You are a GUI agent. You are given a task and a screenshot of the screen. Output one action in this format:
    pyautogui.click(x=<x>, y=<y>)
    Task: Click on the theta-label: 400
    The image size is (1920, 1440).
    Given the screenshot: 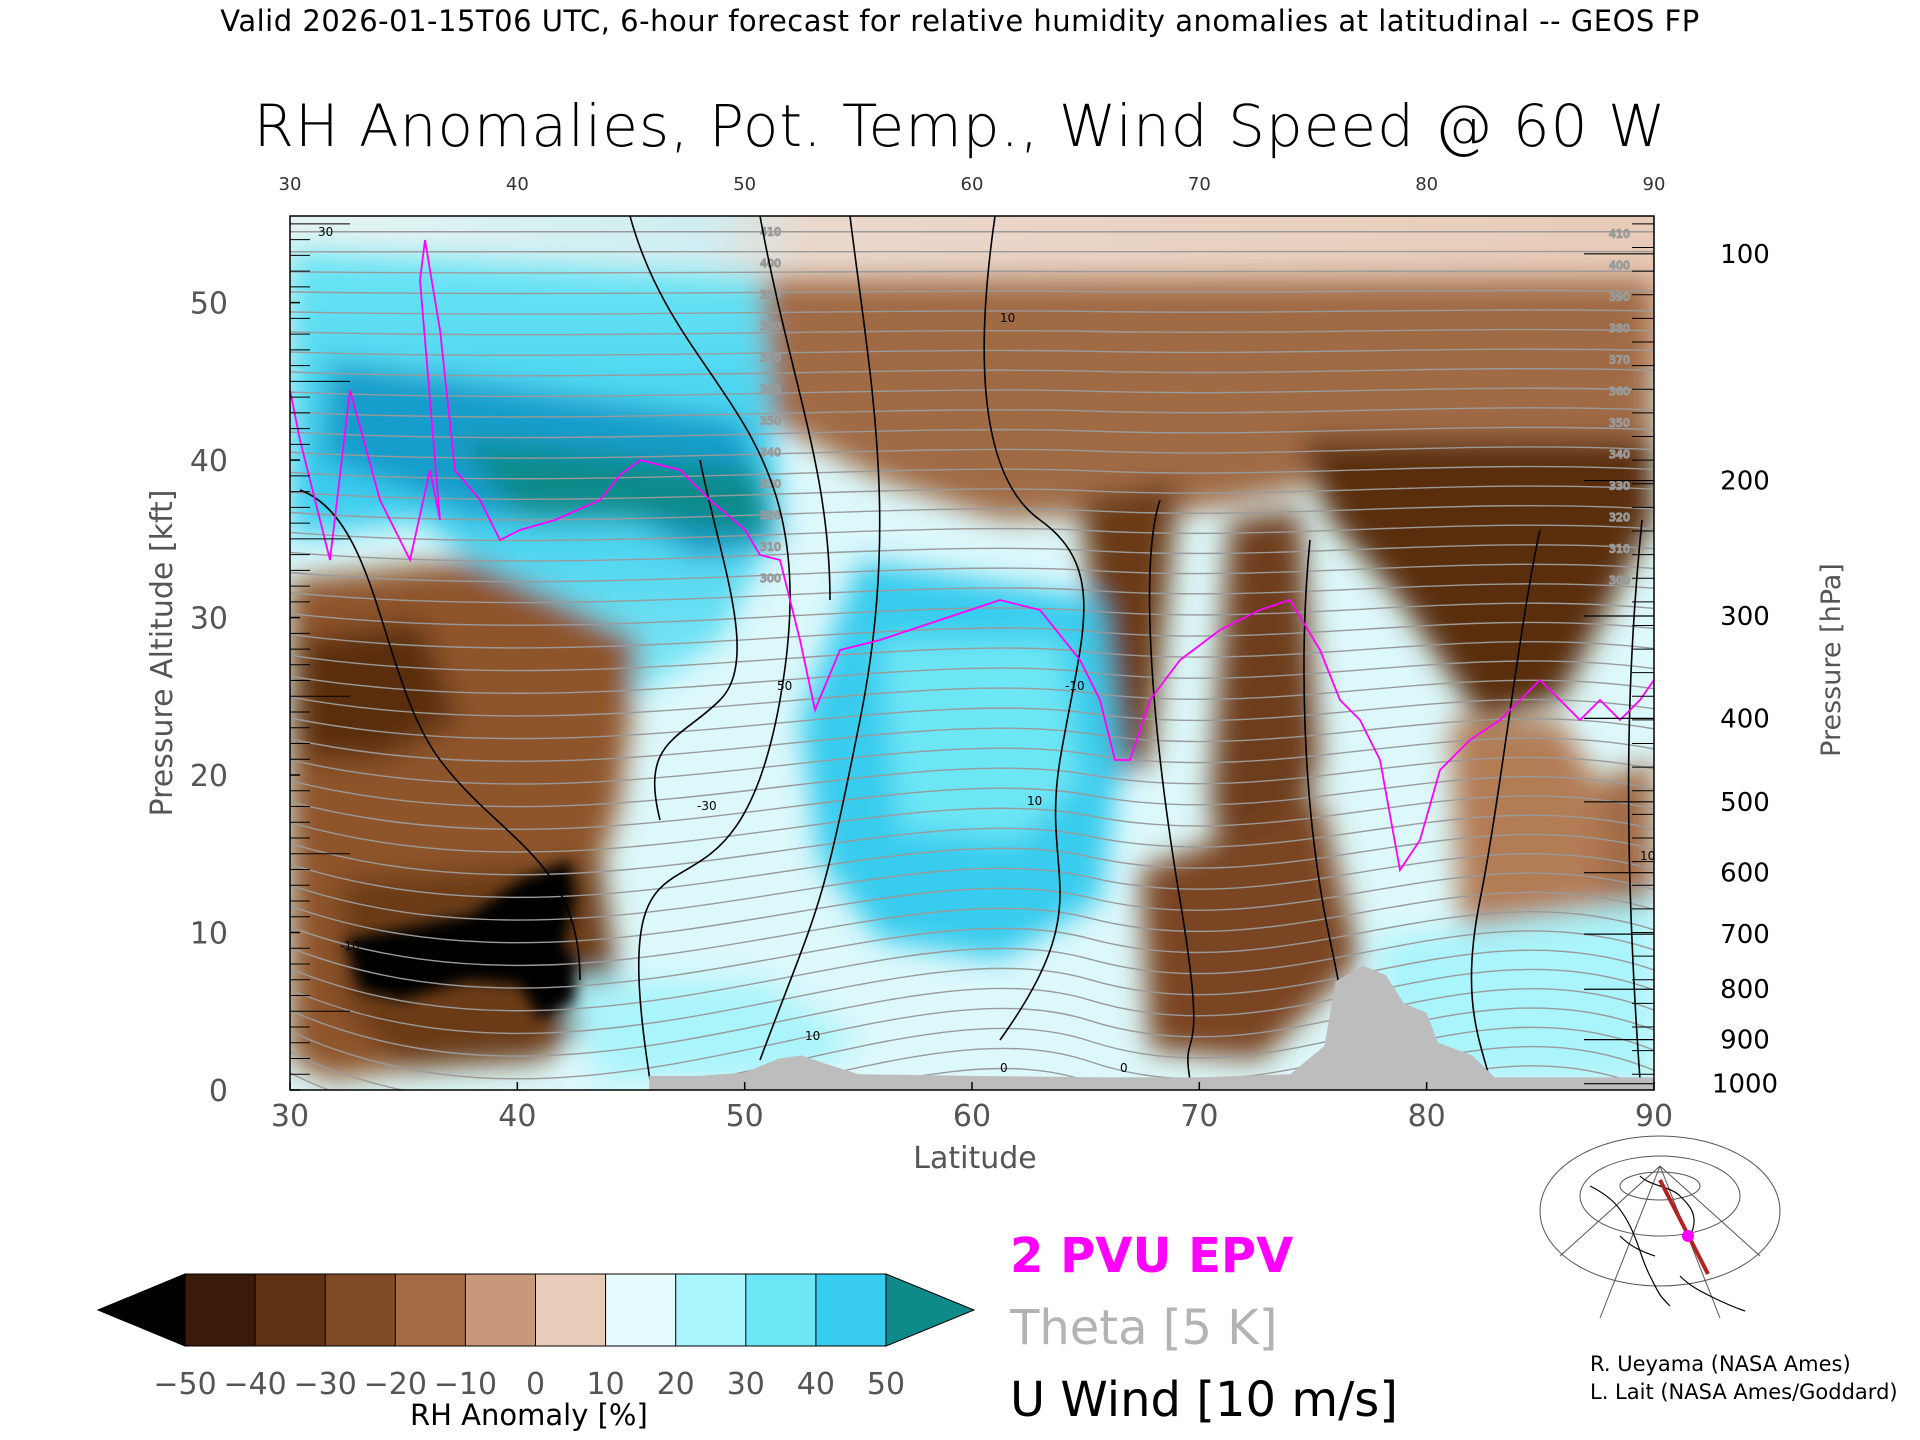 What is the action you would take?
    pyautogui.click(x=1619, y=265)
    